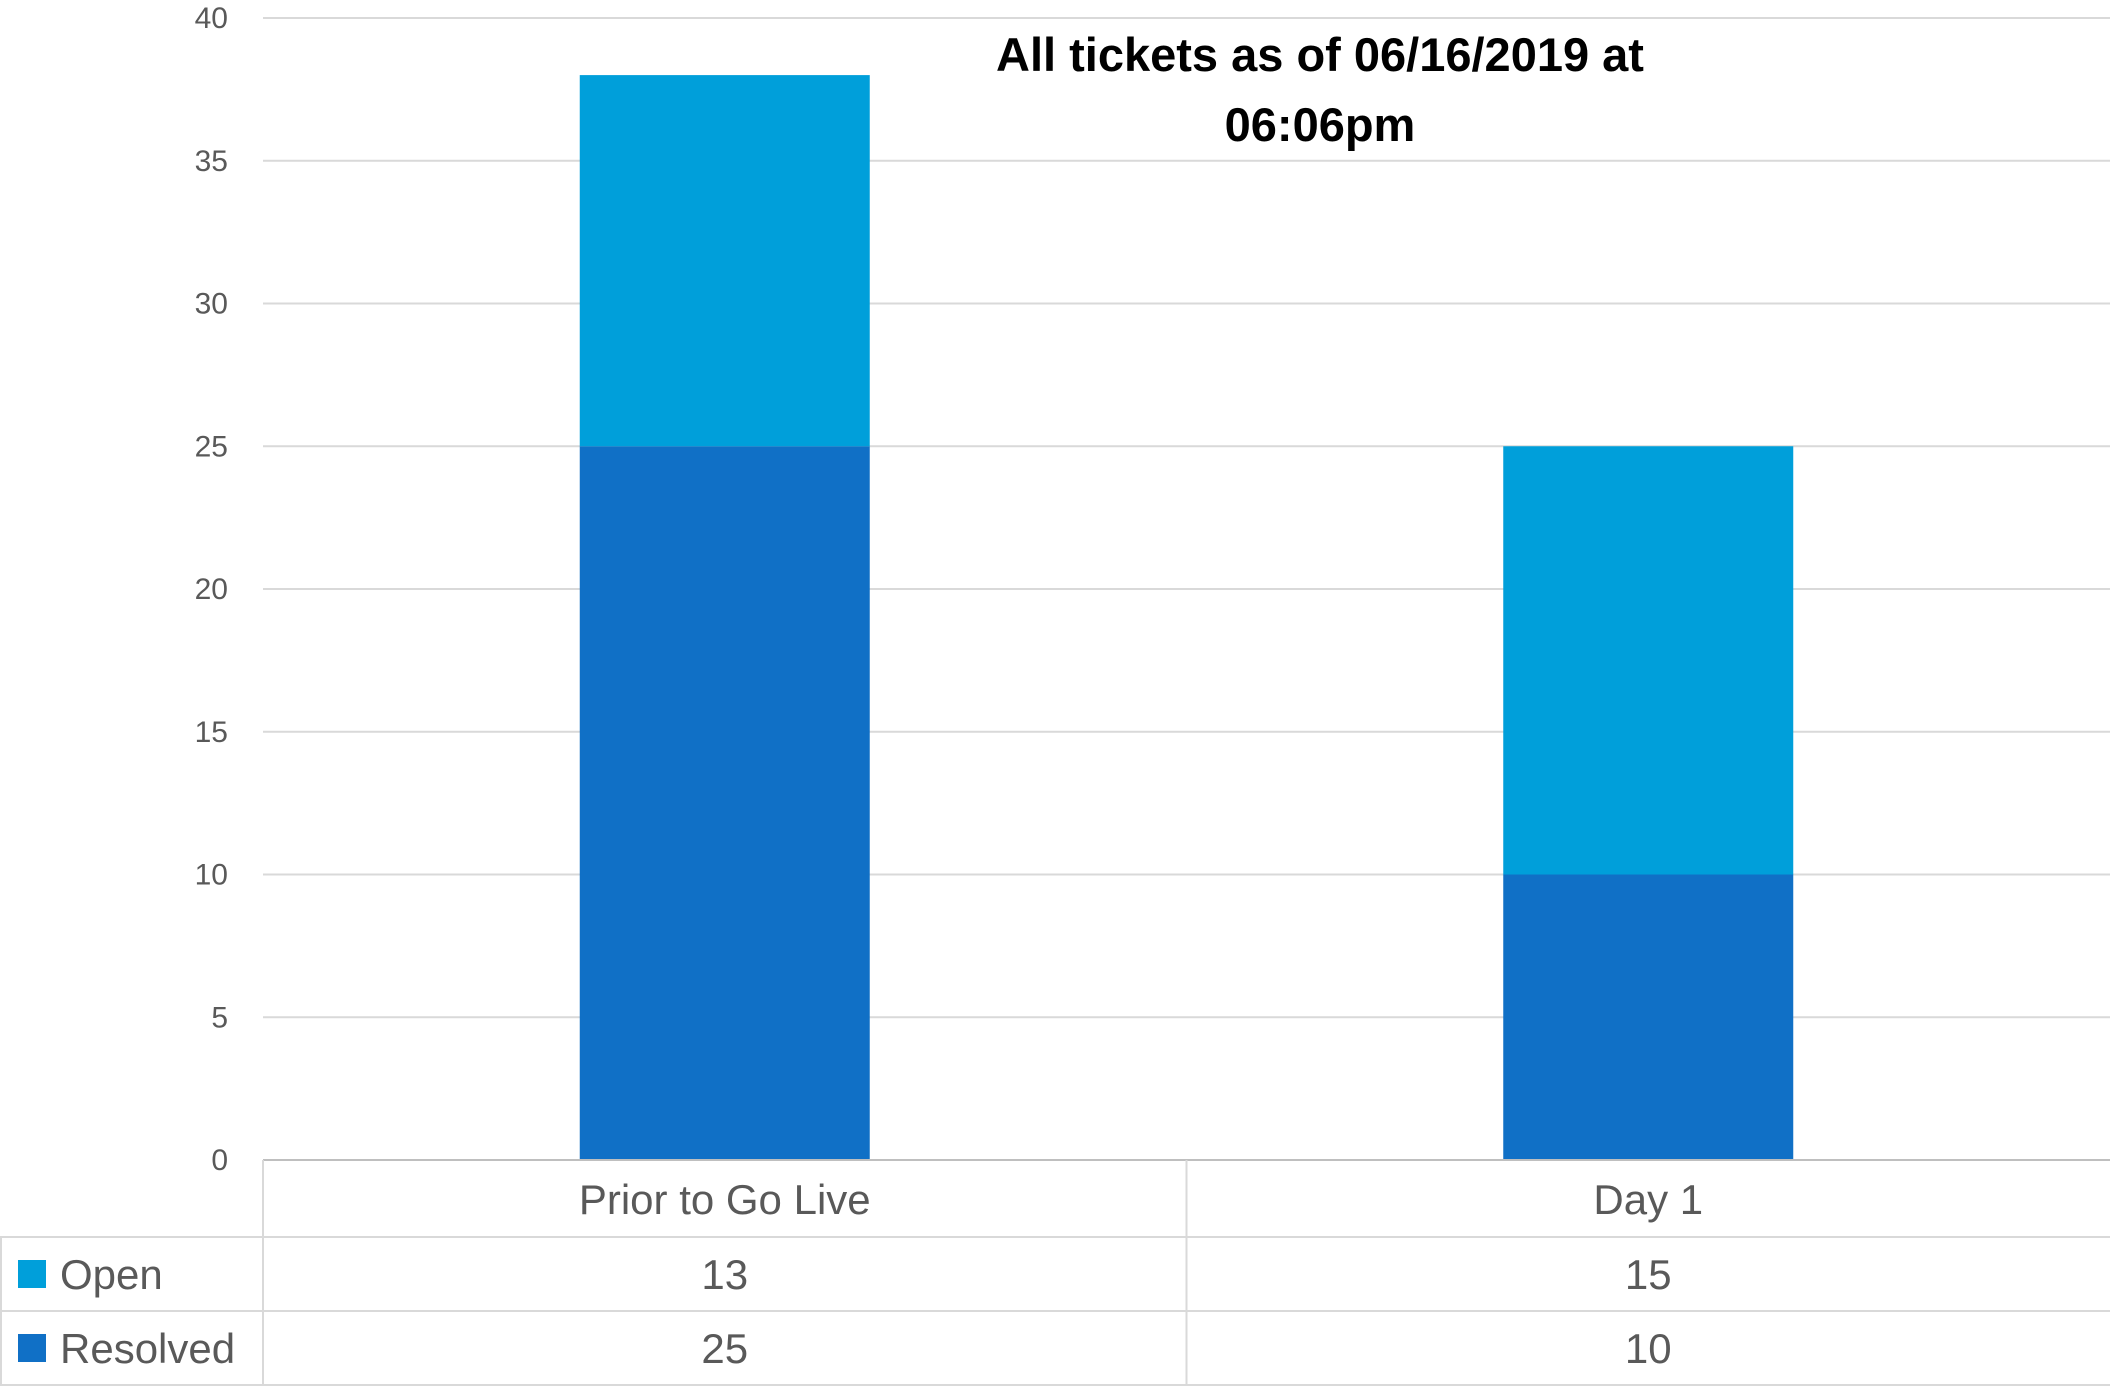 The height and width of the screenshot is (1393, 2110). I want to click on x-category-label: Day 1, so click(1648, 1199).